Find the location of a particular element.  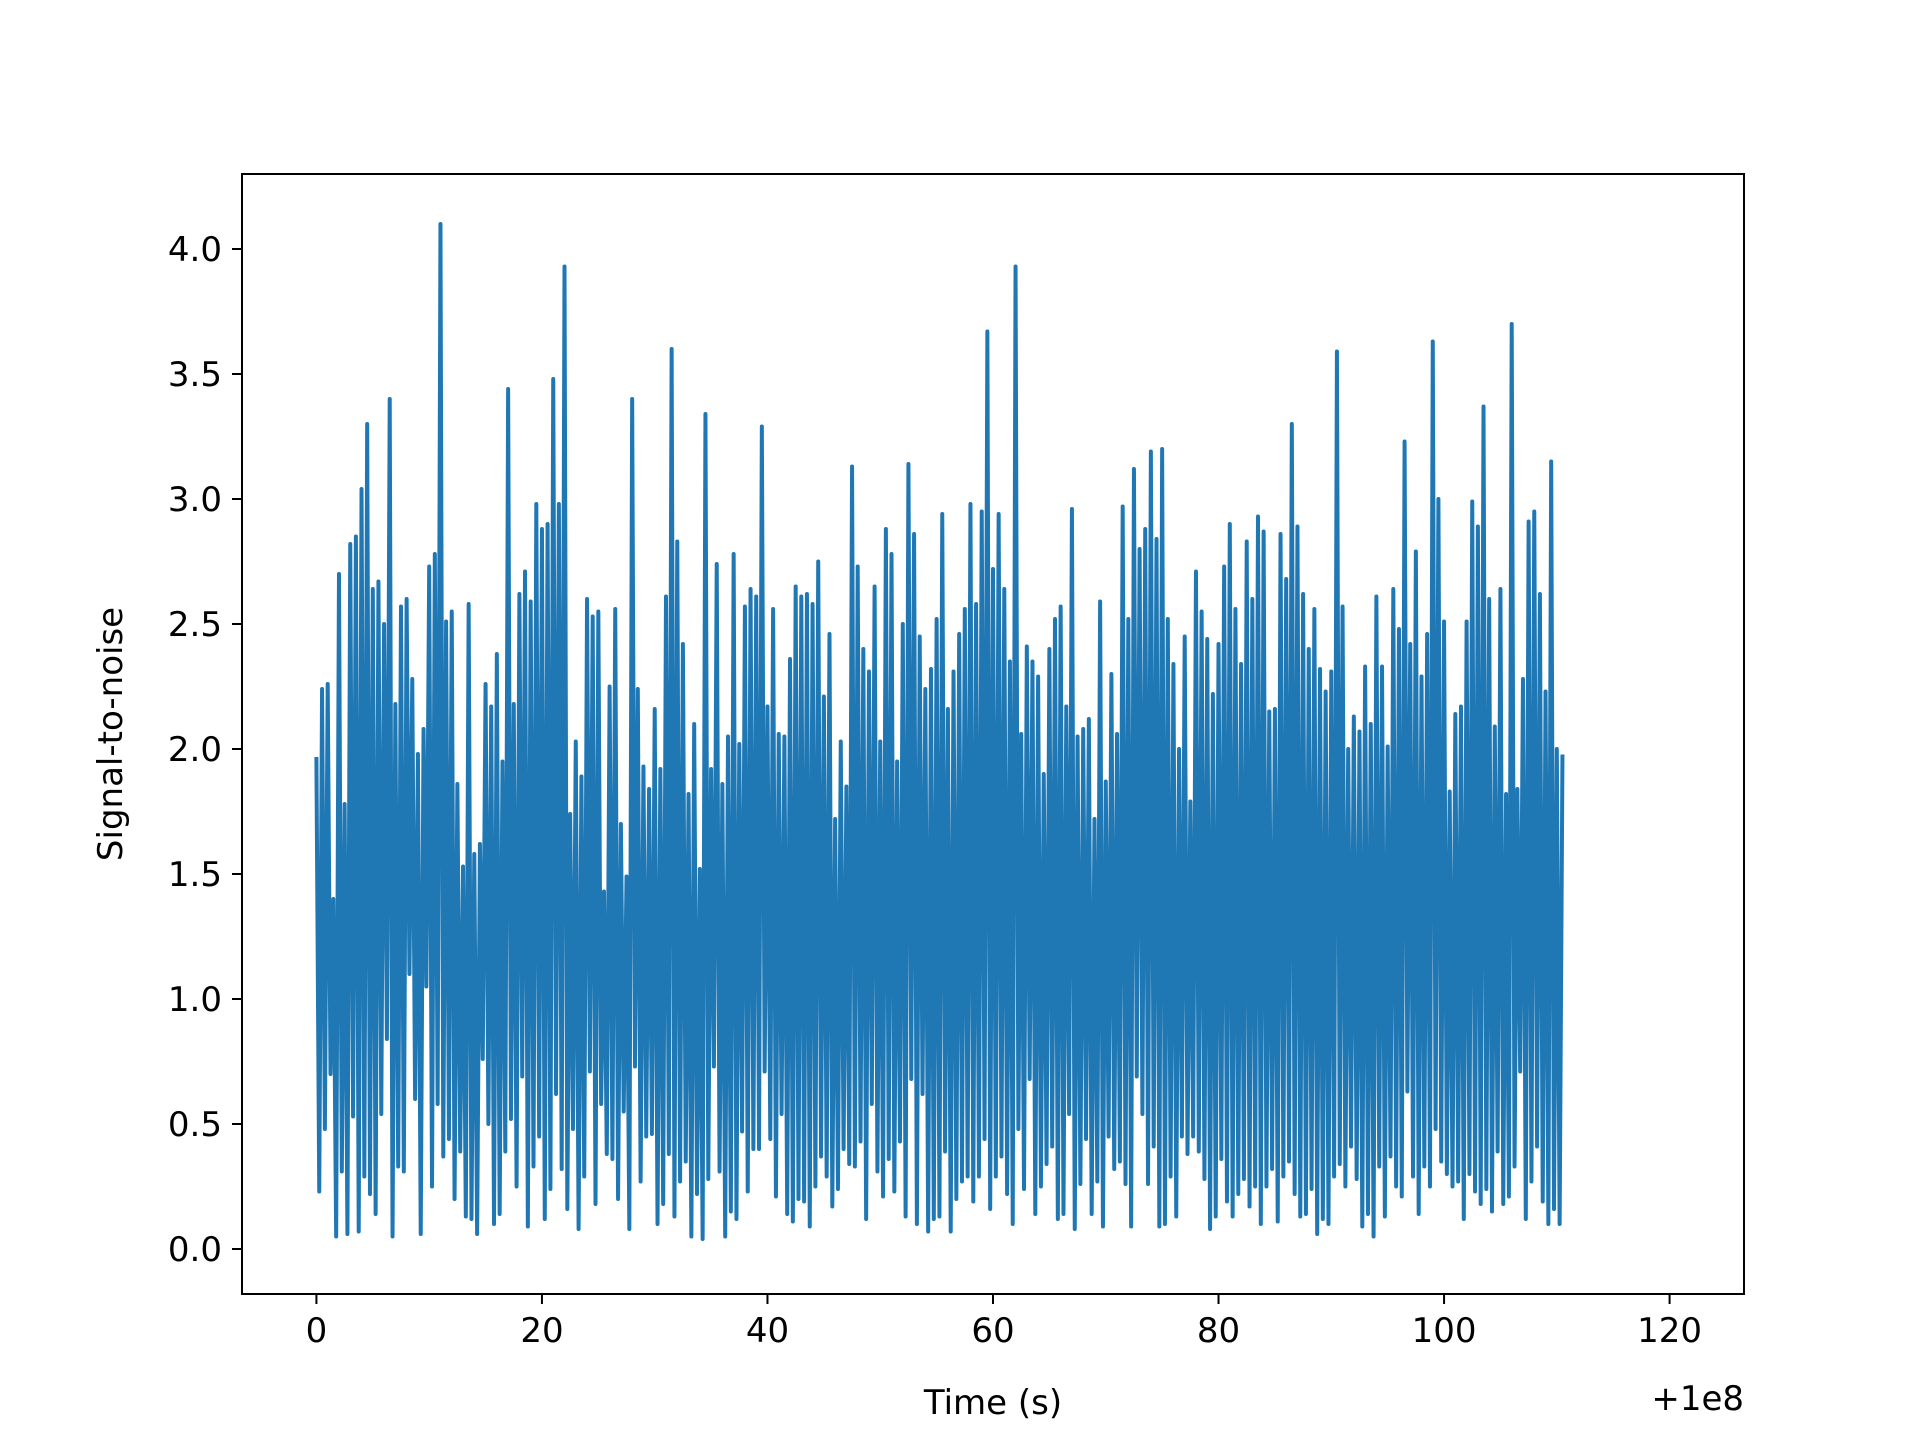

y-tick-label: 2.0 is located at coordinates (195, 750).